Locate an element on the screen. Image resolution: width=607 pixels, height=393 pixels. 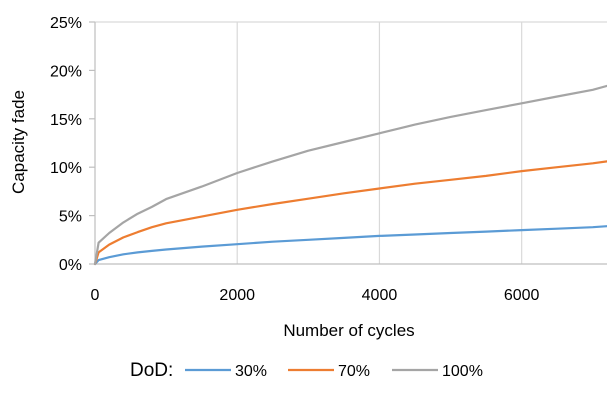
legend-entry: 100% is located at coordinates (437, 371).